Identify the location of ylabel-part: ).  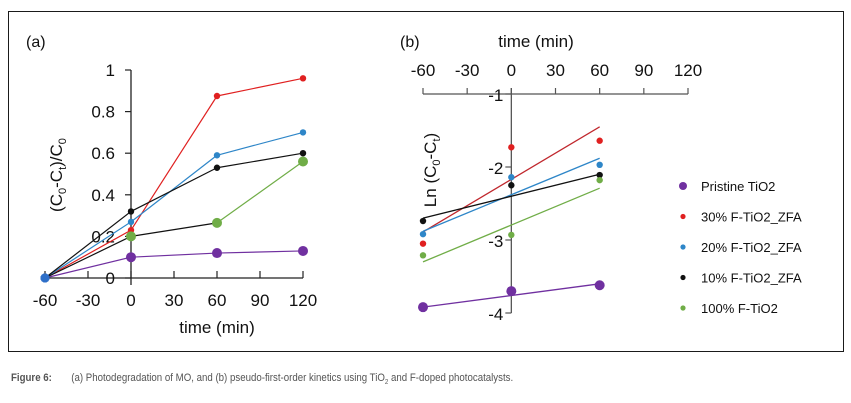
(430, 136).